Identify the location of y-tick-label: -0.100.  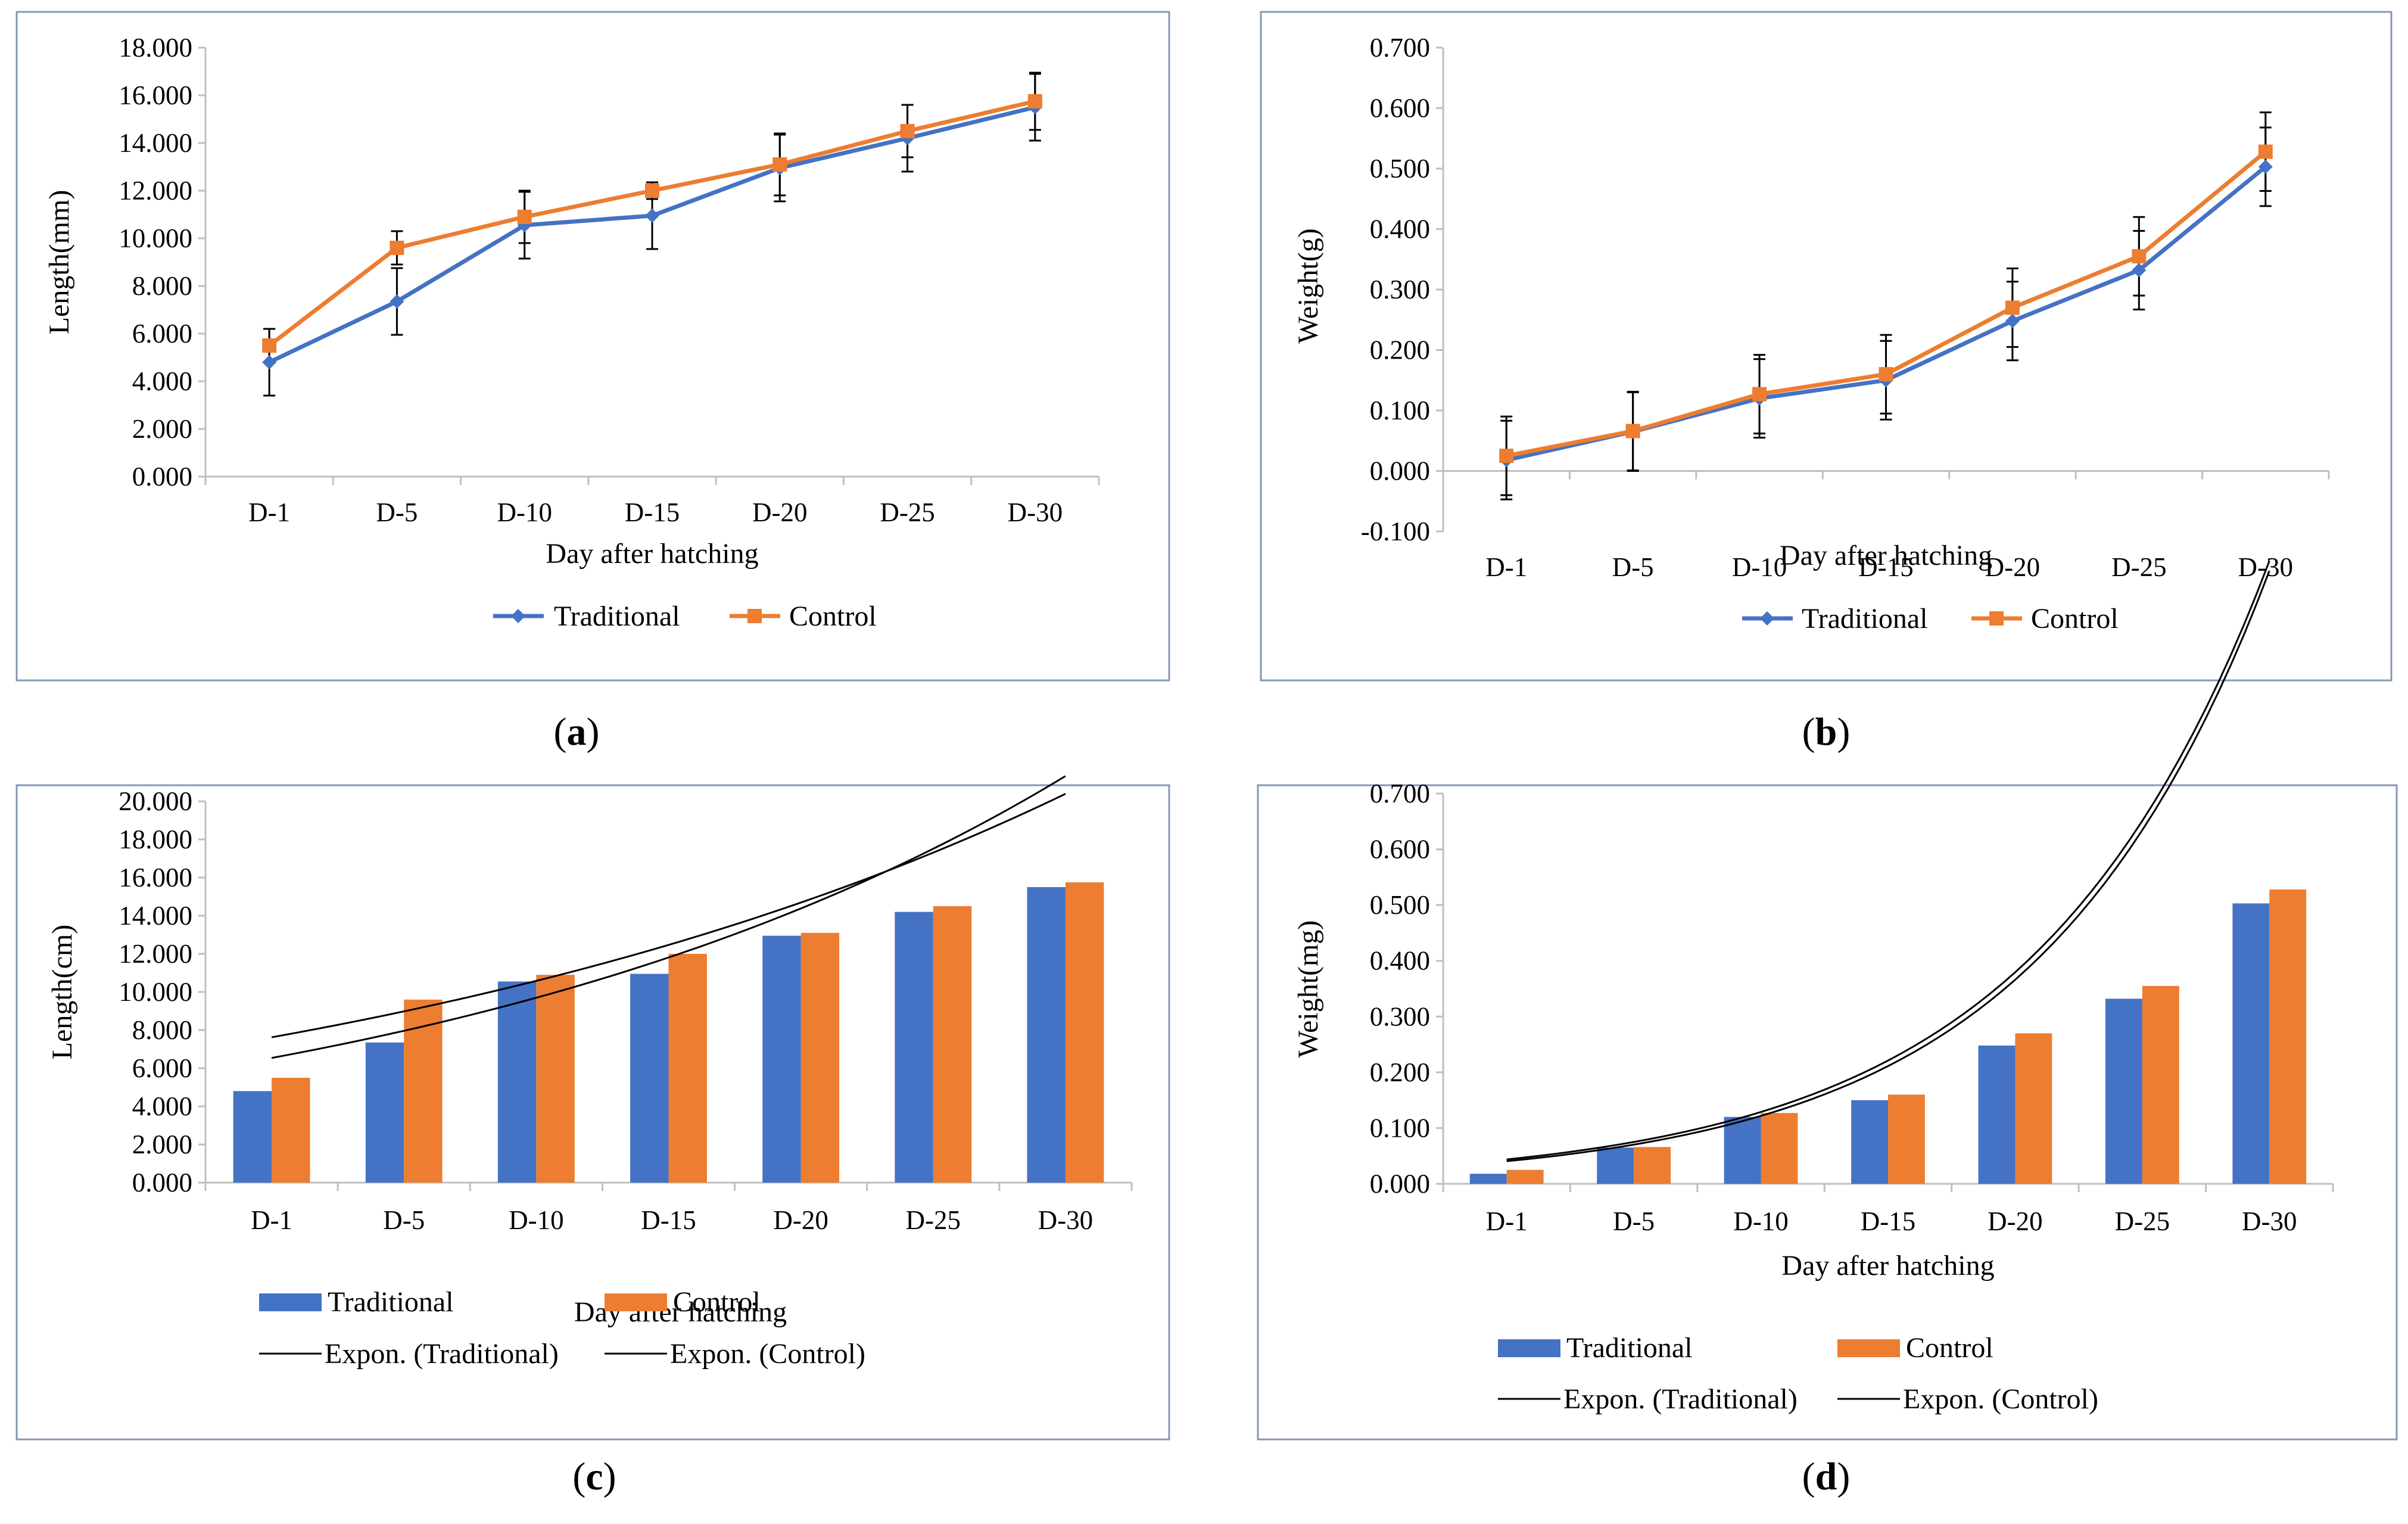
(1395, 531).